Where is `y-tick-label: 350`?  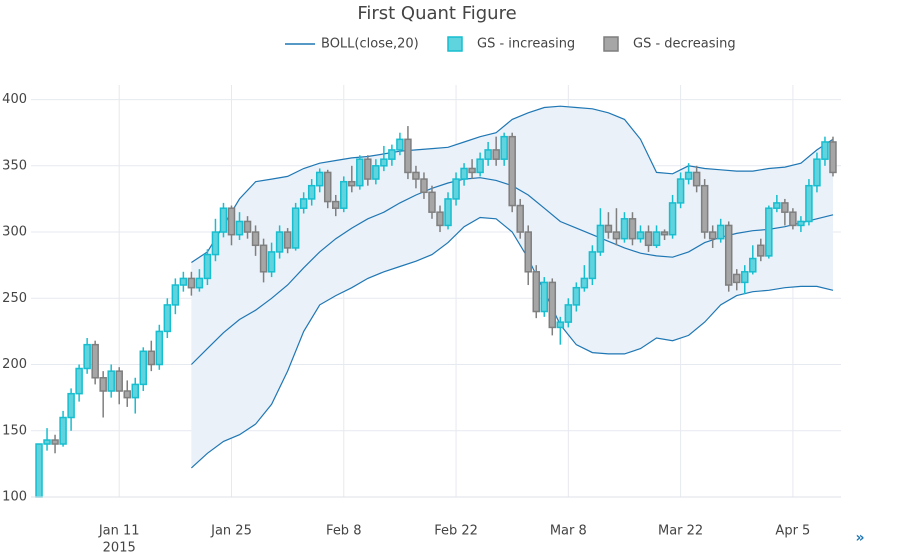 y-tick-label: 350 is located at coordinates (14, 165).